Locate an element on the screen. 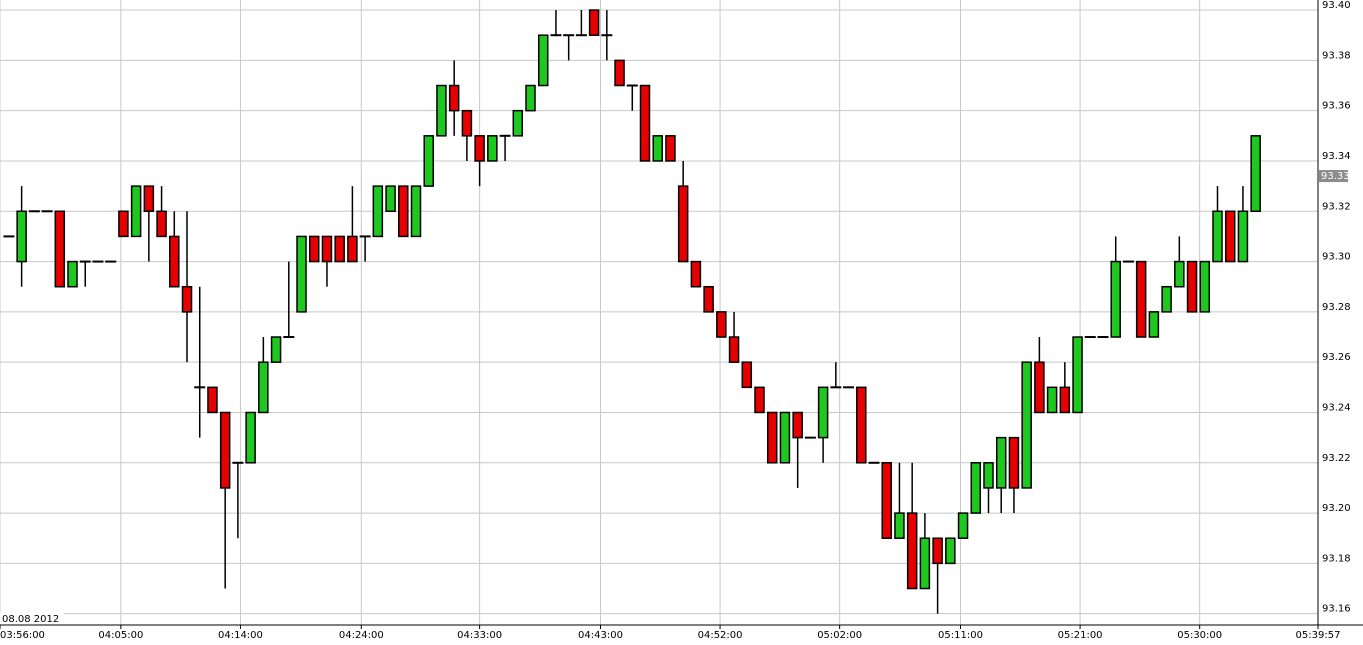 Image resolution: width=1363 pixels, height=645 pixels. y-tick-label: 93.24 is located at coordinates (1336, 407).